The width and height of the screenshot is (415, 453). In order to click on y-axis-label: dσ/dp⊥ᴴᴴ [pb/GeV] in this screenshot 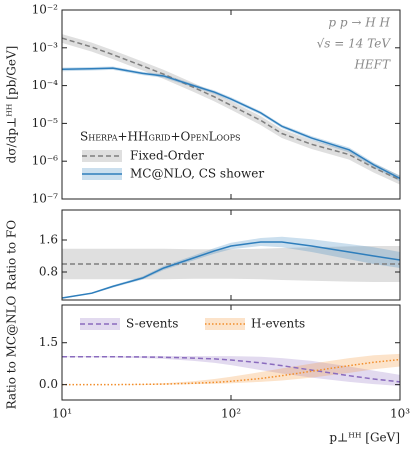, I will do `click(12, 105)`.